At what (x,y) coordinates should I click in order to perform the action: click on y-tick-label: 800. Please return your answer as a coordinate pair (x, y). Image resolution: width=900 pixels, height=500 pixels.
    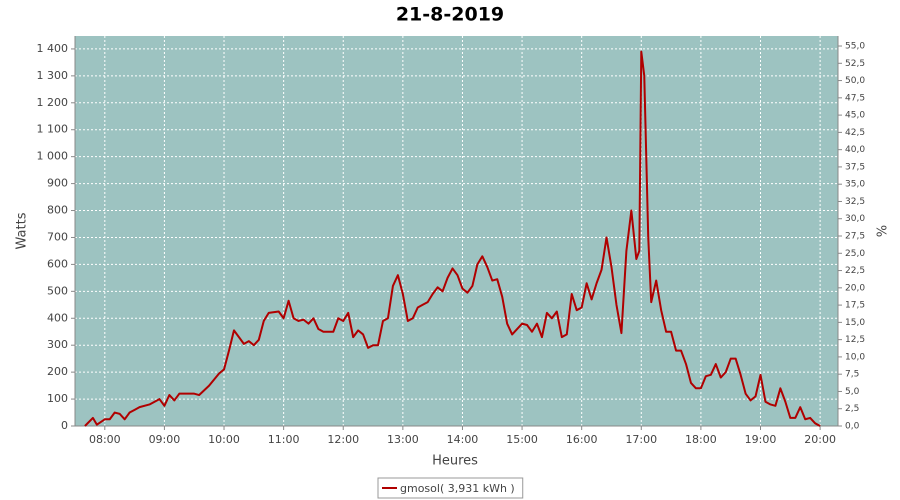
    Looking at the image, I should click on (57, 210).